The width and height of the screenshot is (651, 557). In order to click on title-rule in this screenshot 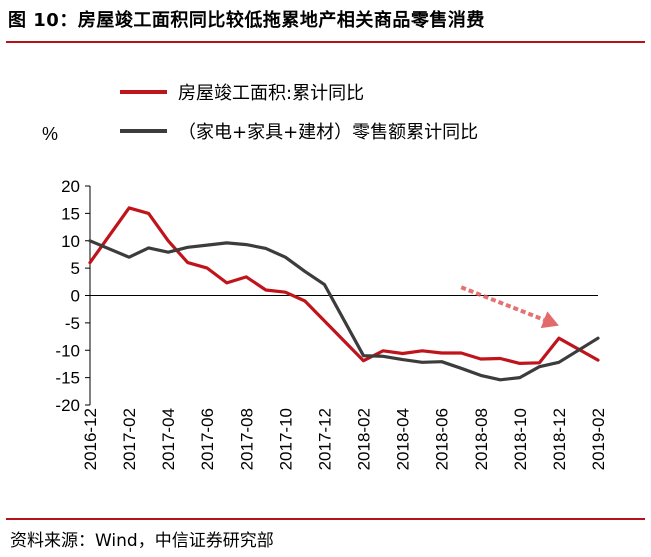, I will do `click(325, 42)`.